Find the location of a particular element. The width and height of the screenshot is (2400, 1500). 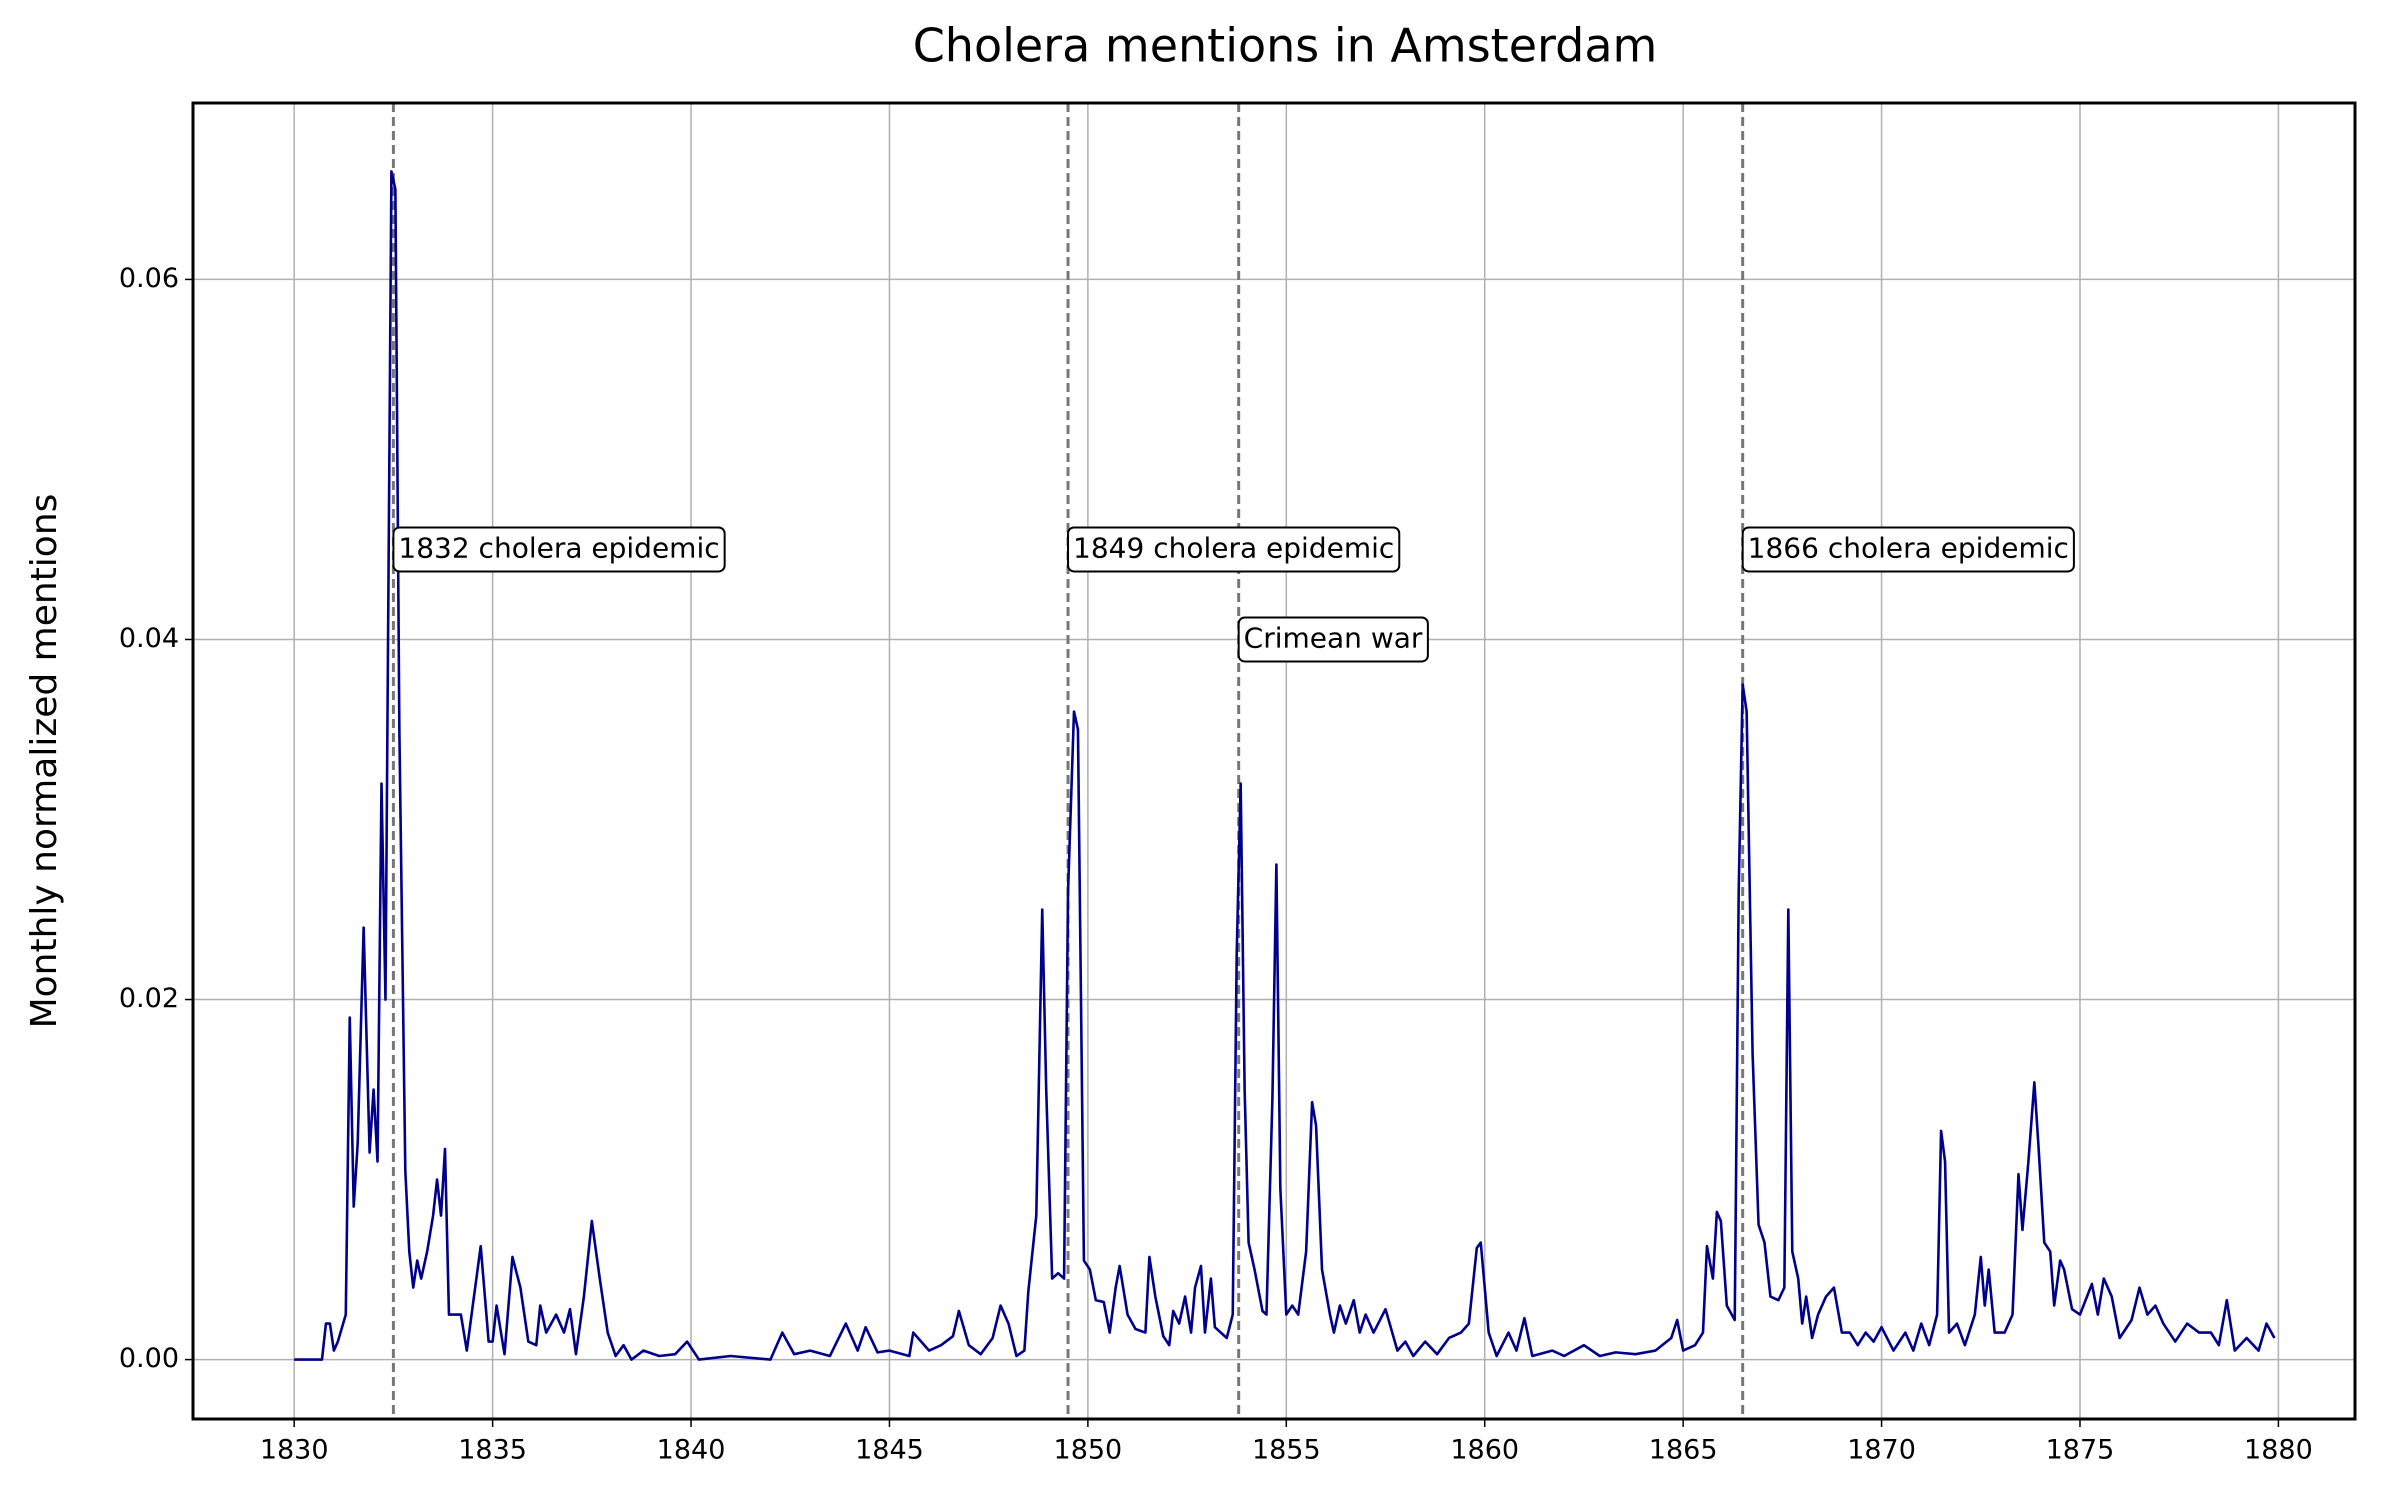

y-axis-label: Monthly normalized mentions is located at coordinates (44, 761).